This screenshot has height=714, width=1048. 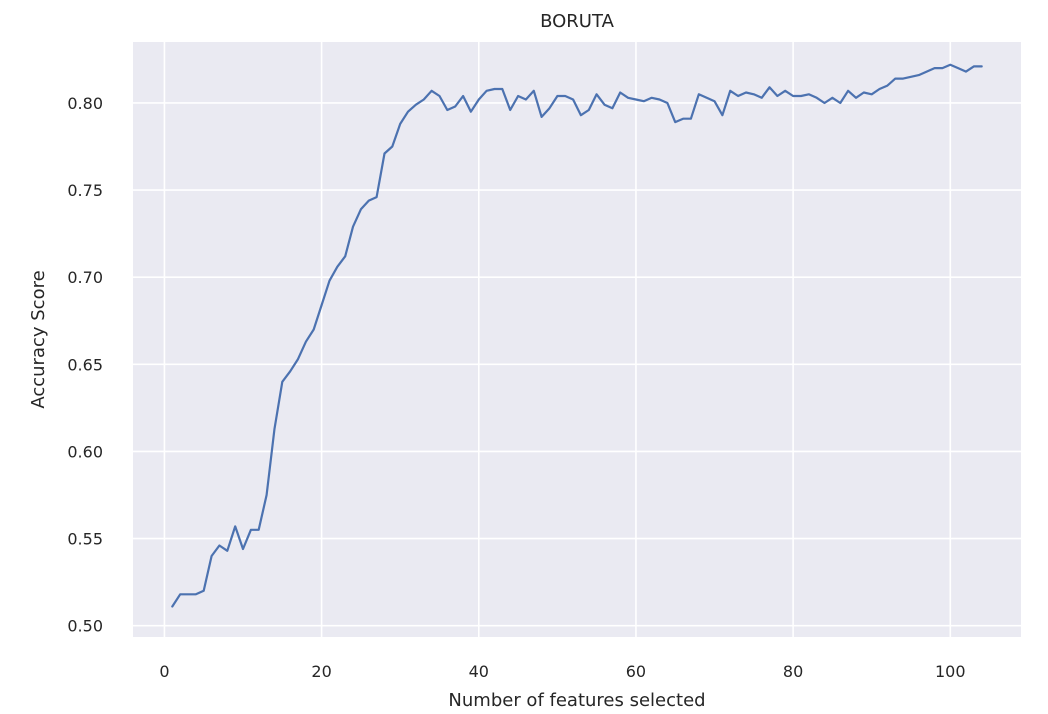 I want to click on y-tick-label: 0.70, so click(x=85, y=277).